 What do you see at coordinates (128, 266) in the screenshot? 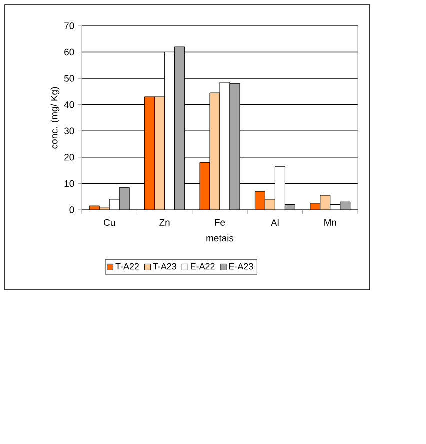
I see `legend-label: T-A22` at bounding box center [128, 266].